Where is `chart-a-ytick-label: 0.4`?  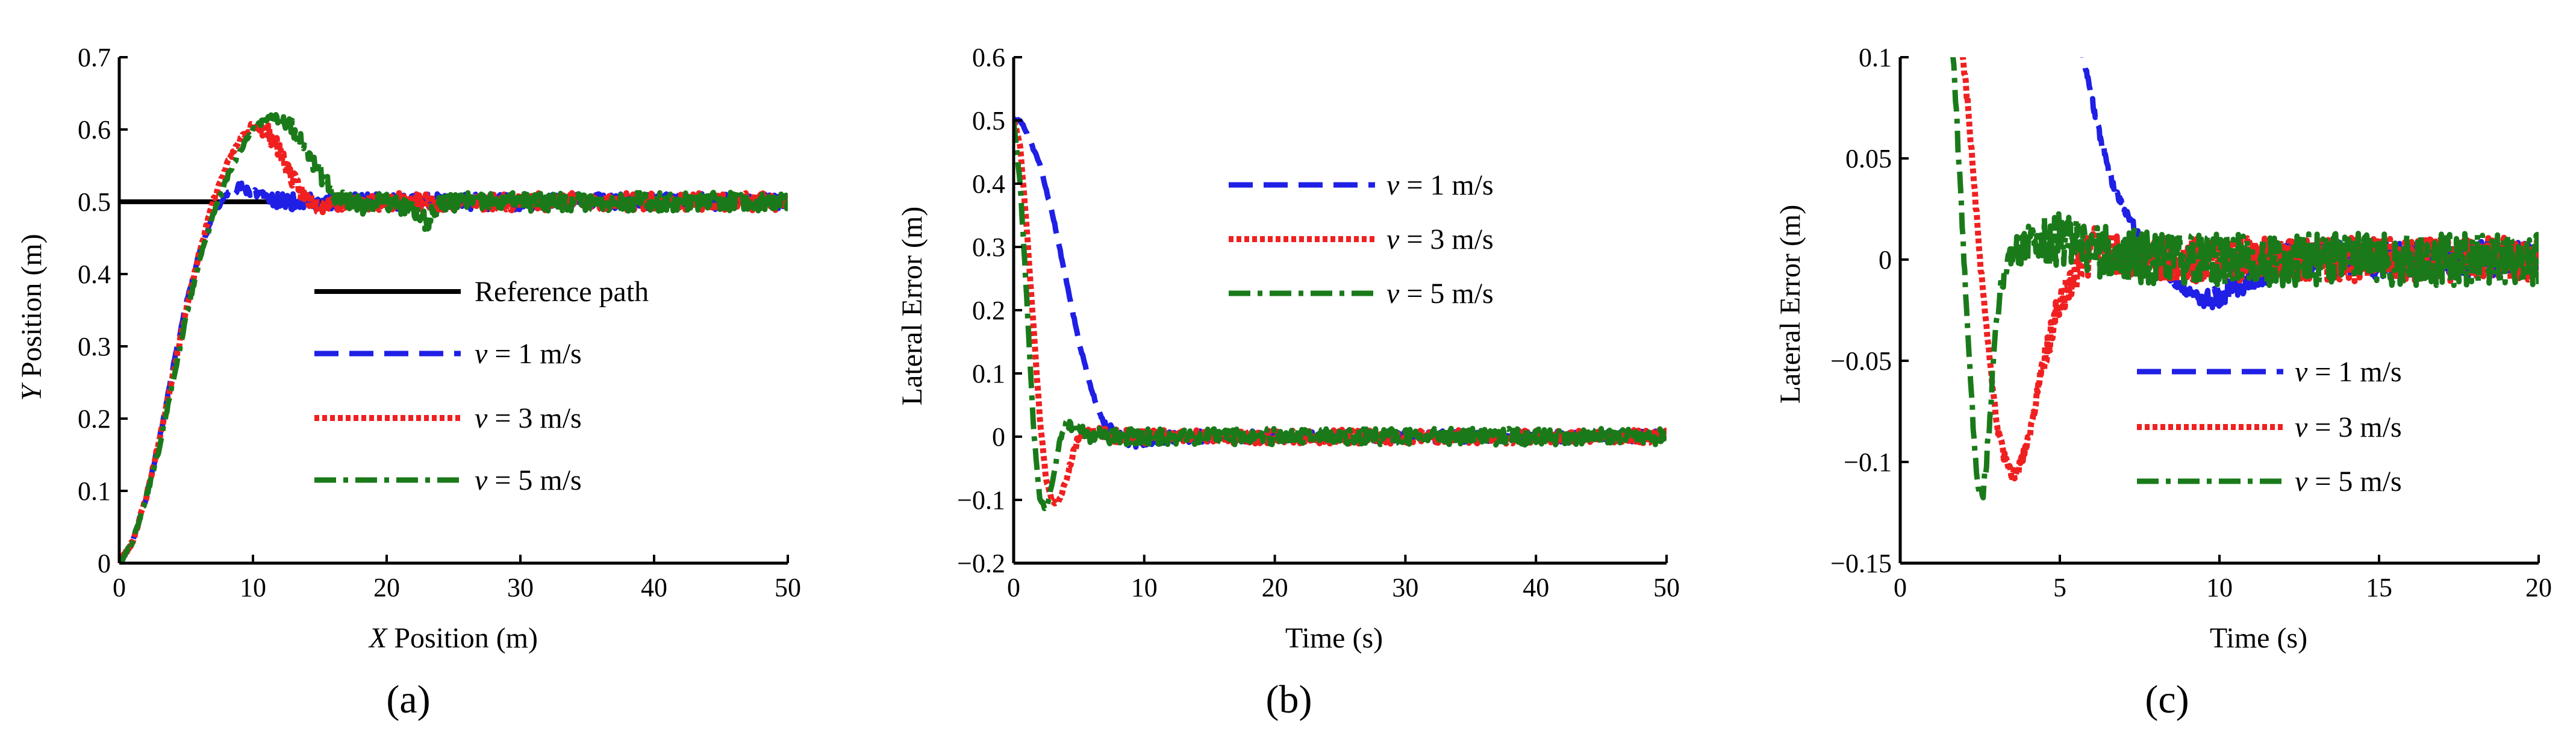 chart-a-ytick-label: 0.4 is located at coordinates (94, 274).